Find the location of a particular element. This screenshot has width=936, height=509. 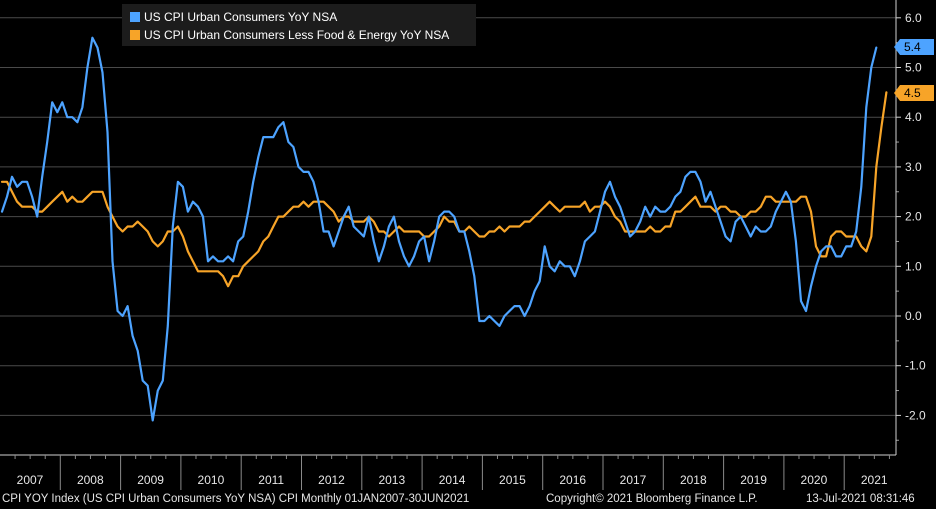

x-tick-label: 2021 is located at coordinates (874, 480).